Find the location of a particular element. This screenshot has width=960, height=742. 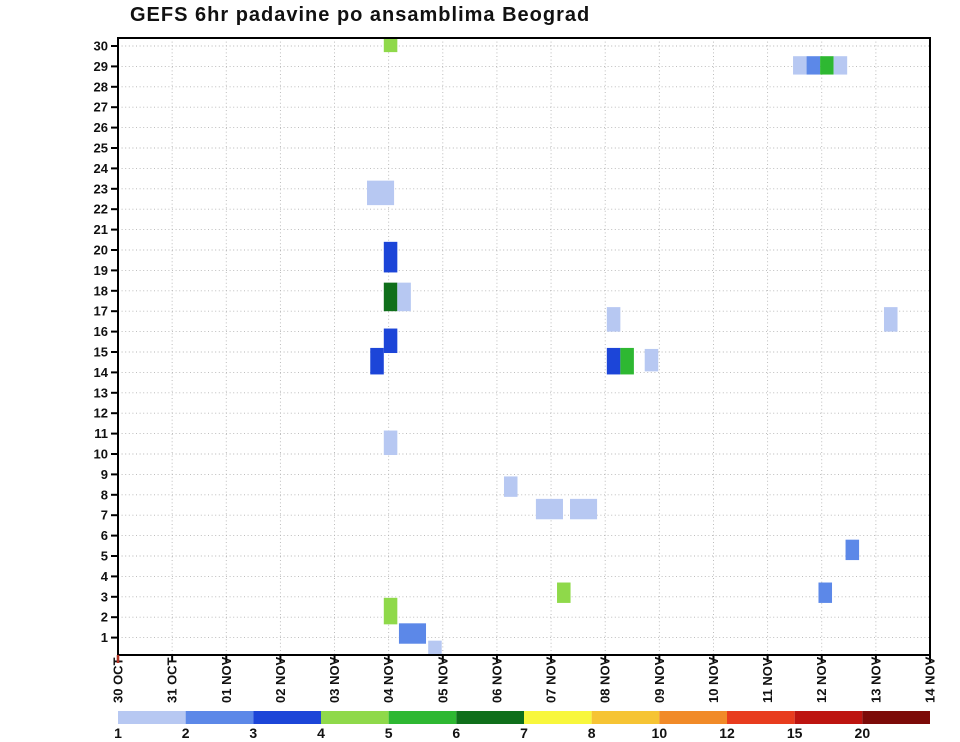

colorbar: 1 2 3 4 5 6 7 8 10 12 15 20 is located at coordinates (522, 726).